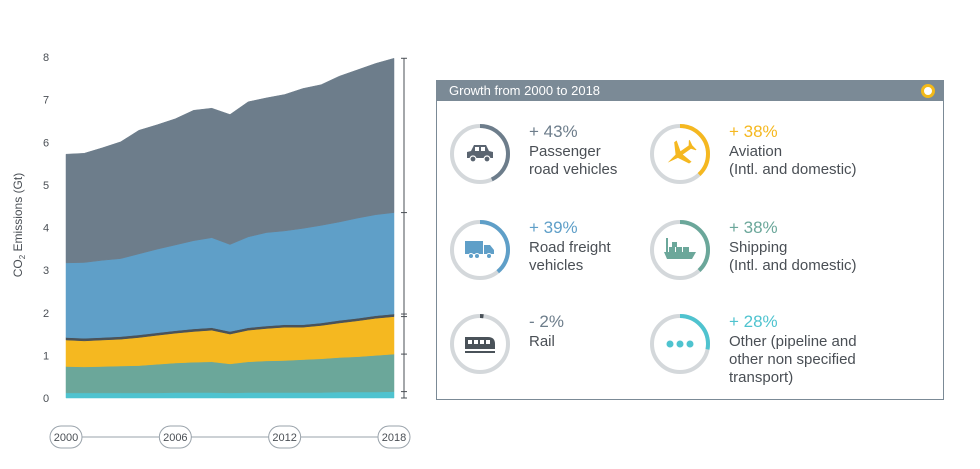 This screenshot has width=980, height=469. What do you see at coordinates (753, 321) in the screenshot?
I see `growth-percent: + 28%` at bounding box center [753, 321].